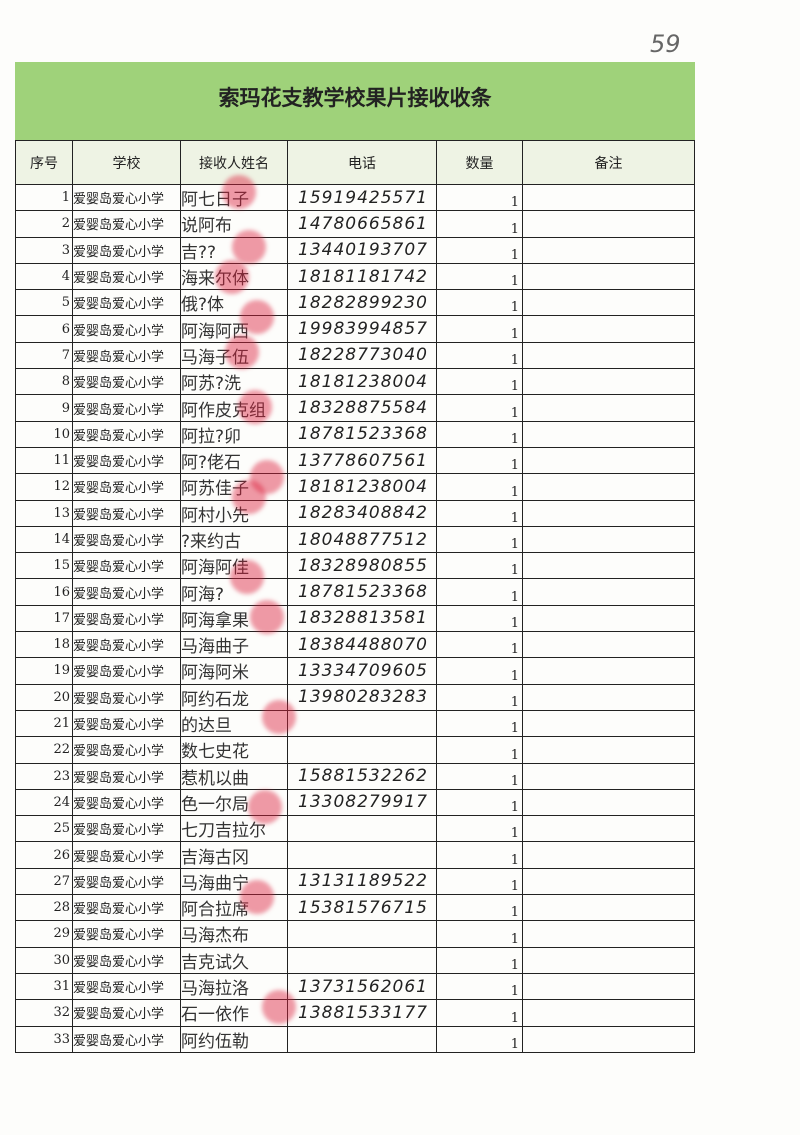  I want to click on cell-name: 阿?佬石, so click(234, 460).